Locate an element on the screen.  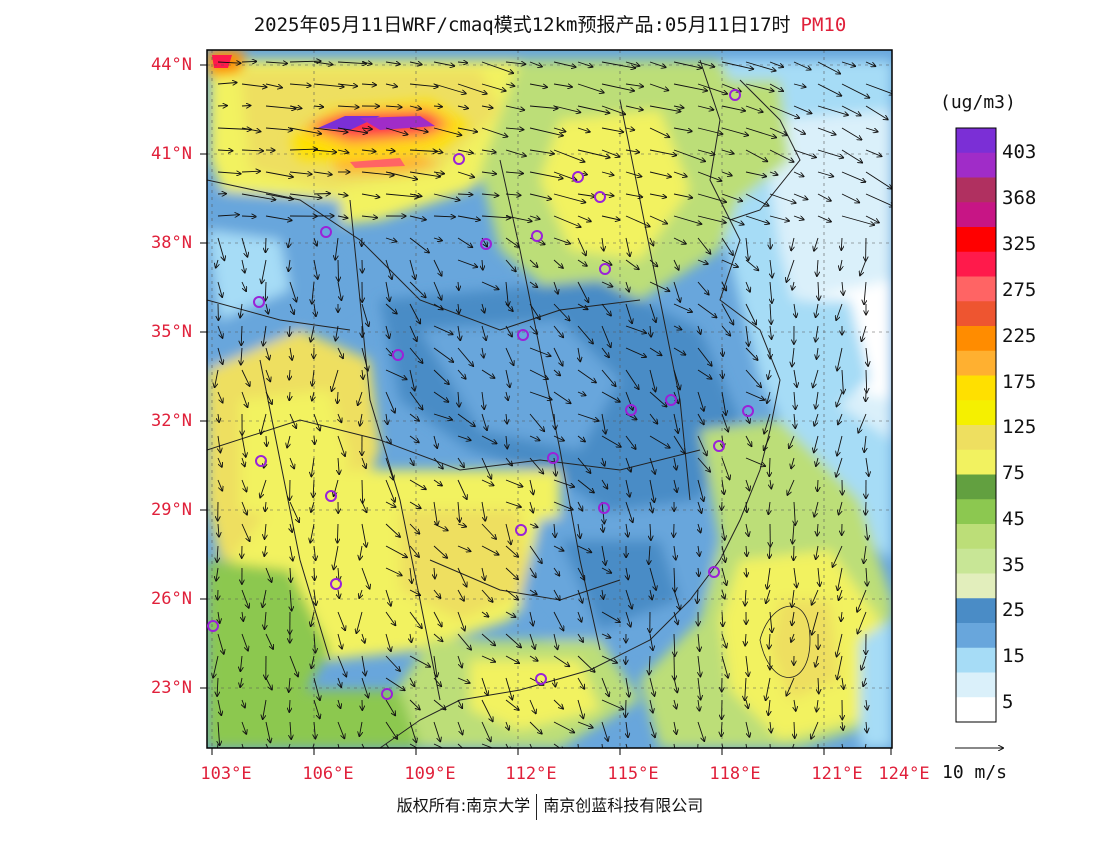
lon-label: 106°E is located at coordinates (328, 774).